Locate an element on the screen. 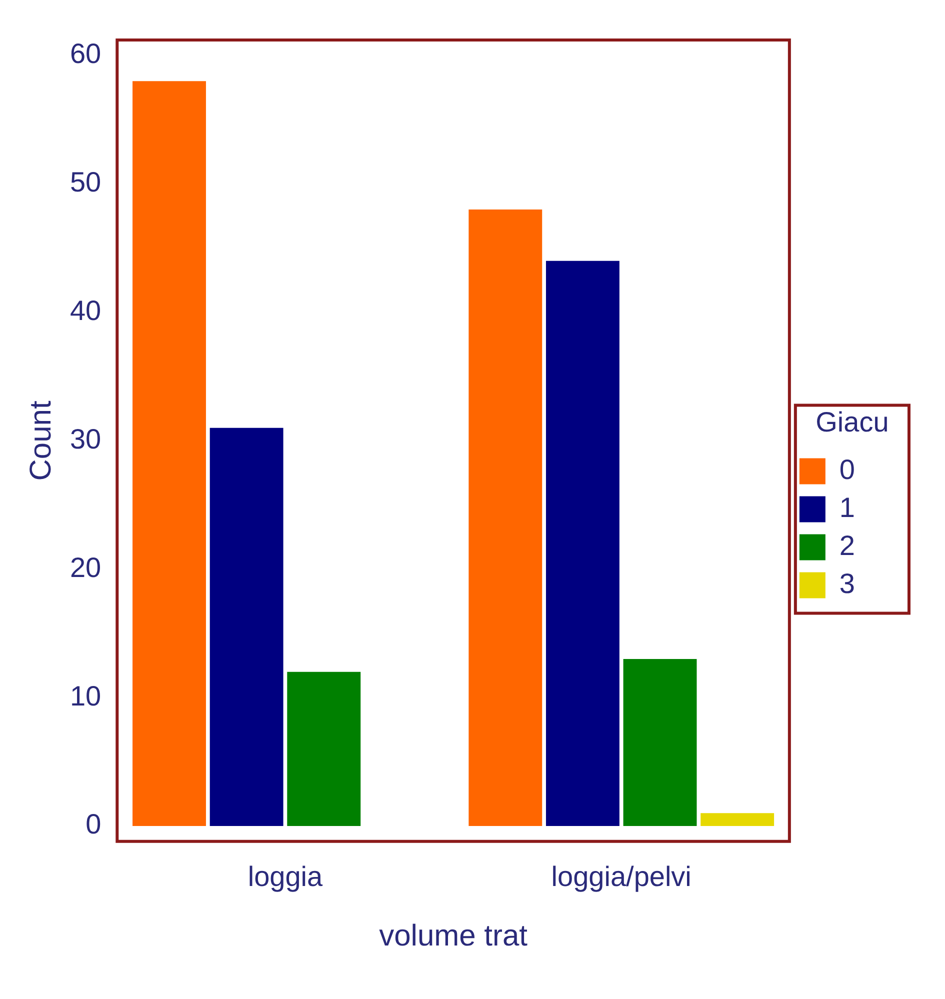 The image size is (945, 999). y-tick-label: 60 is located at coordinates (86, 54).